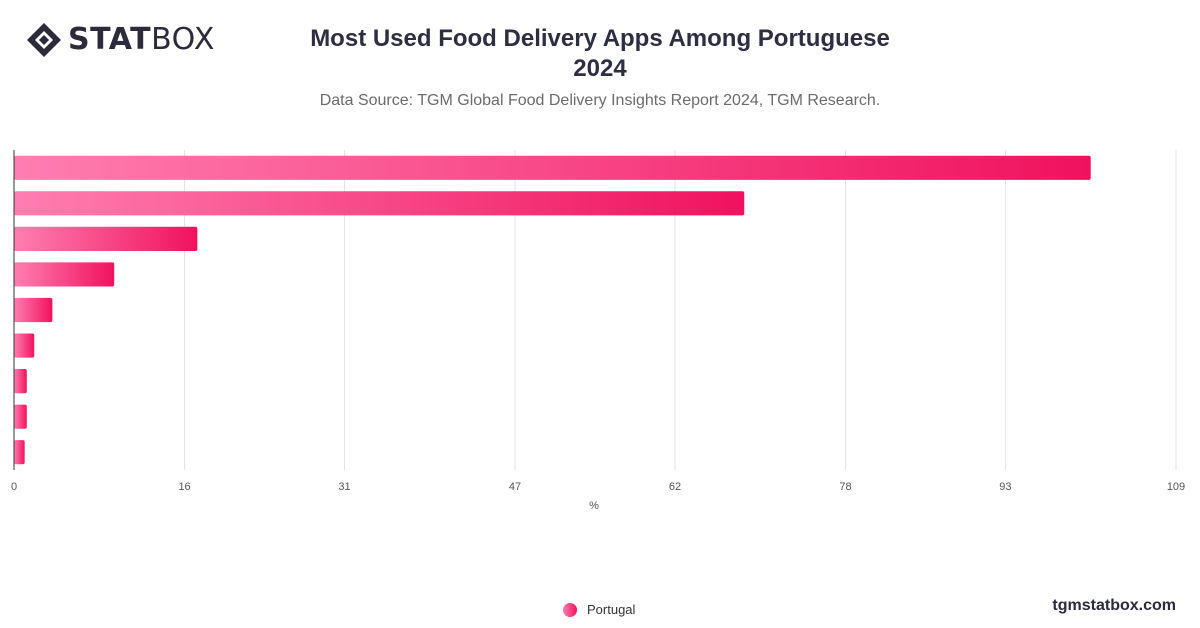  Describe the element at coordinates (184, 487) in the screenshot. I see `x-tick-label: 16` at that location.